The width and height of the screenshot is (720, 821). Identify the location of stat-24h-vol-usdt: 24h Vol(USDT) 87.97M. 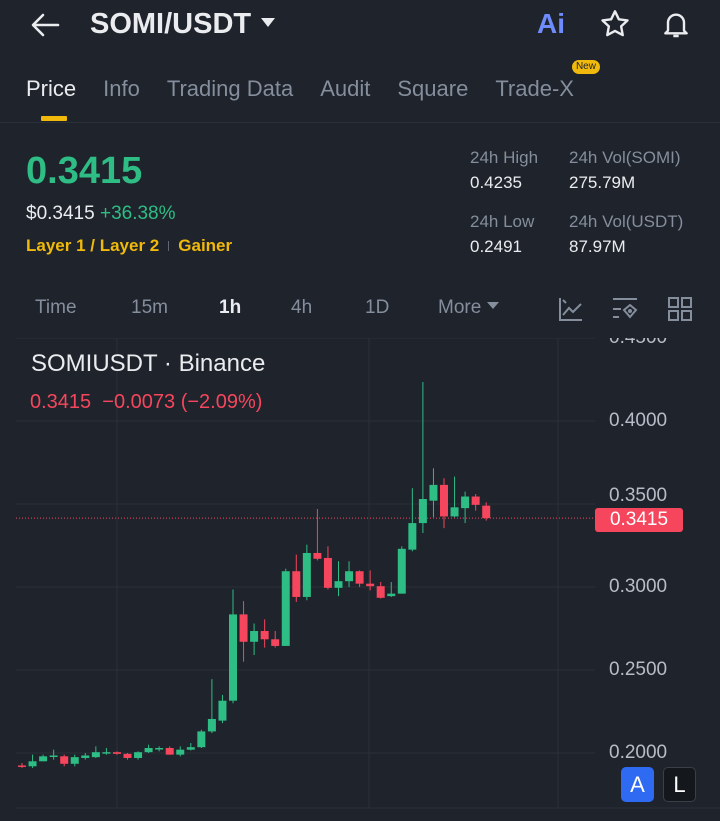
(626, 234).